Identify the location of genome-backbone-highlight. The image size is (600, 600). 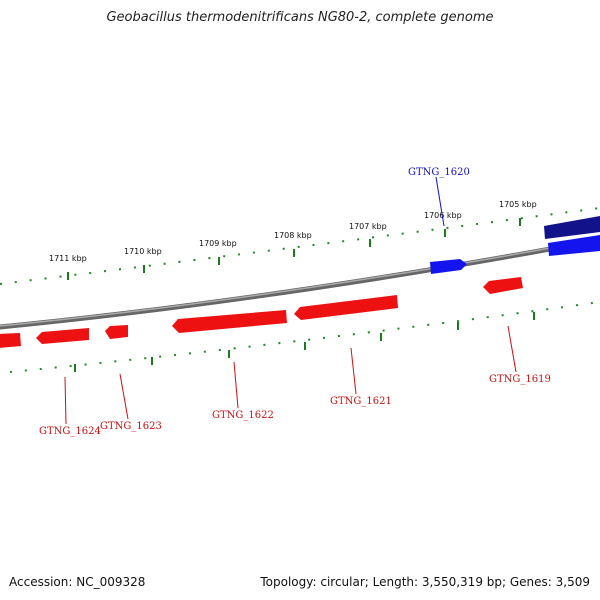
(300, 282).